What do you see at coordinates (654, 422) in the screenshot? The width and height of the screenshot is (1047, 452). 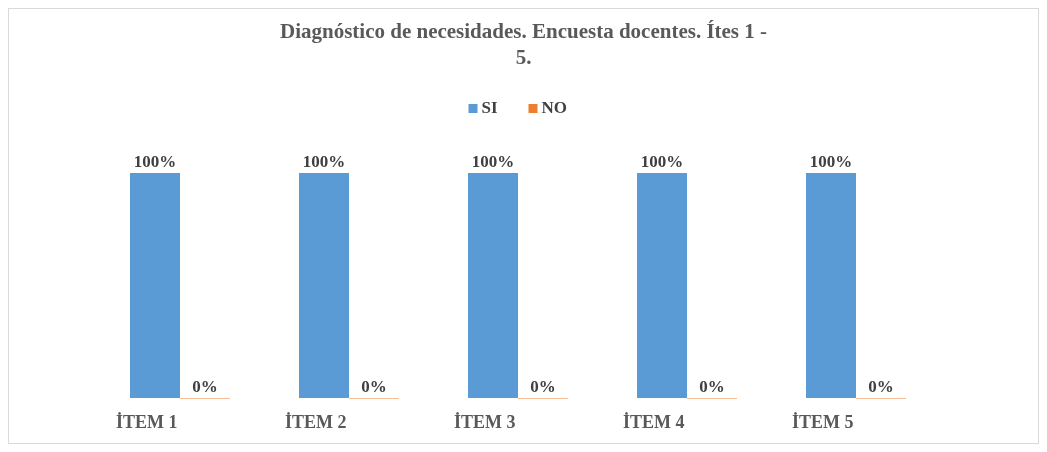 I see `x-tick-label: İTEM 4` at bounding box center [654, 422].